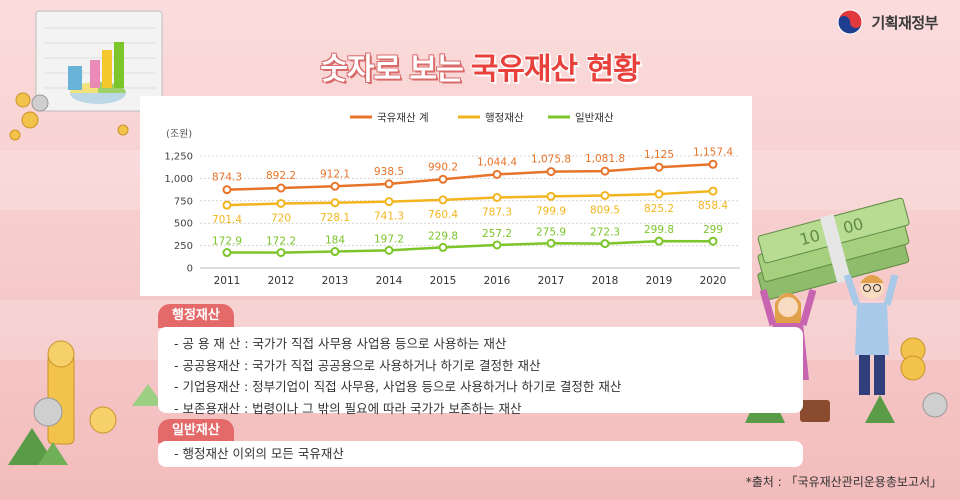 The image size is (960, 500). I want to click on data-label: 172.9, so click(227, 242).